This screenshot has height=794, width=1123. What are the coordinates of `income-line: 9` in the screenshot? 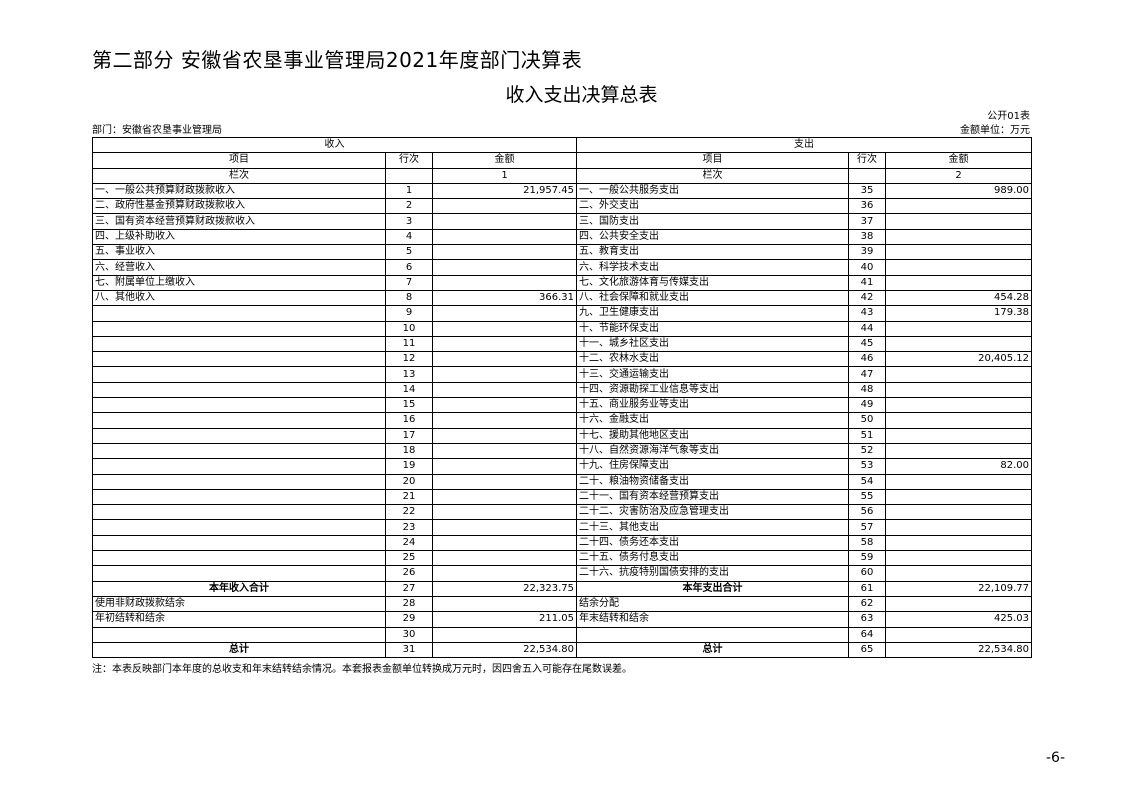 It's located at (409, 313).